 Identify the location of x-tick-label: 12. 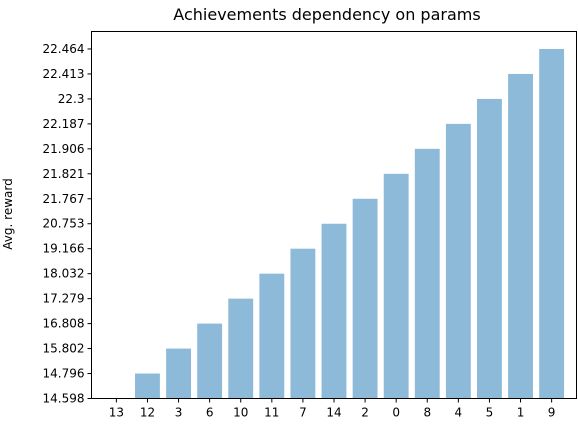
(147, 413).